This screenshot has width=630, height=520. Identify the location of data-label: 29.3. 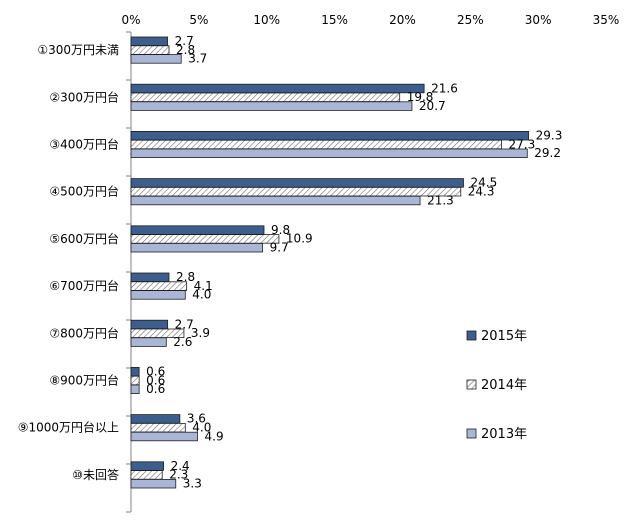
(549, 136).